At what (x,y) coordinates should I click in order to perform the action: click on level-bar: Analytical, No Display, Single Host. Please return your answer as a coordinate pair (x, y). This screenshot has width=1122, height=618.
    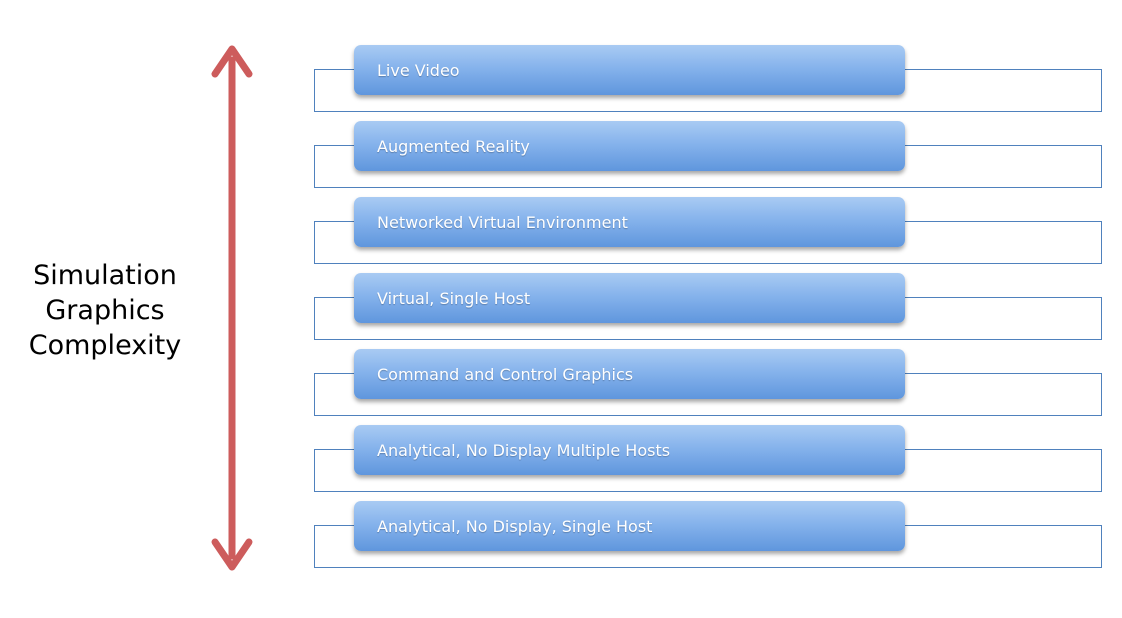
    Looking at the image, I should click on (629, 526).